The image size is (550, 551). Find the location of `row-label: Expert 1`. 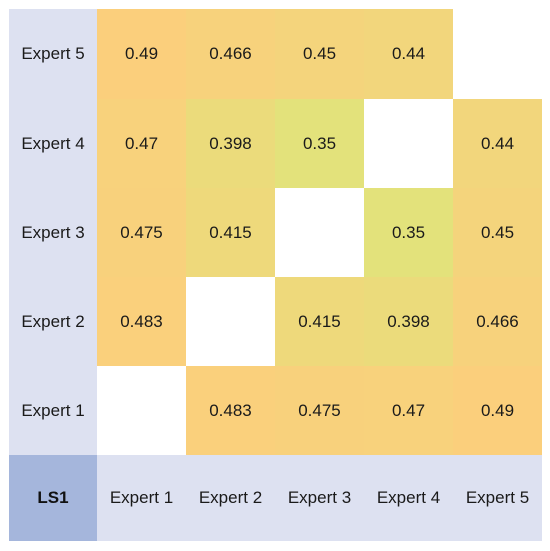

row-label: Expert 1 is located at coordinates (53, 410).